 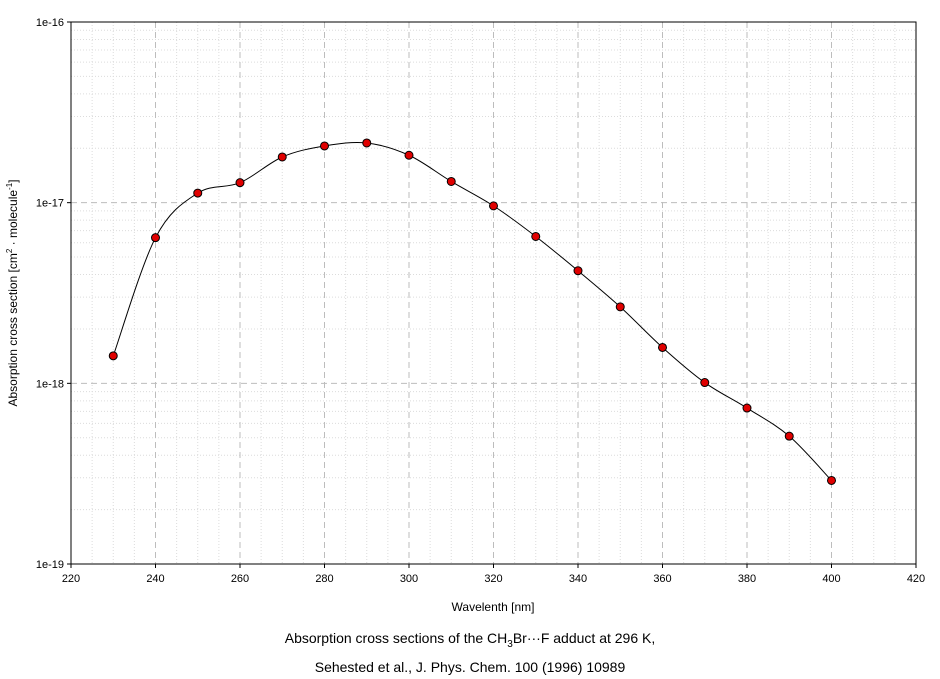 What do you see at coordinates (50, 204) in the screenshot?
I see `y-tick-label: 1e-17` at bounding box center [50, 204].